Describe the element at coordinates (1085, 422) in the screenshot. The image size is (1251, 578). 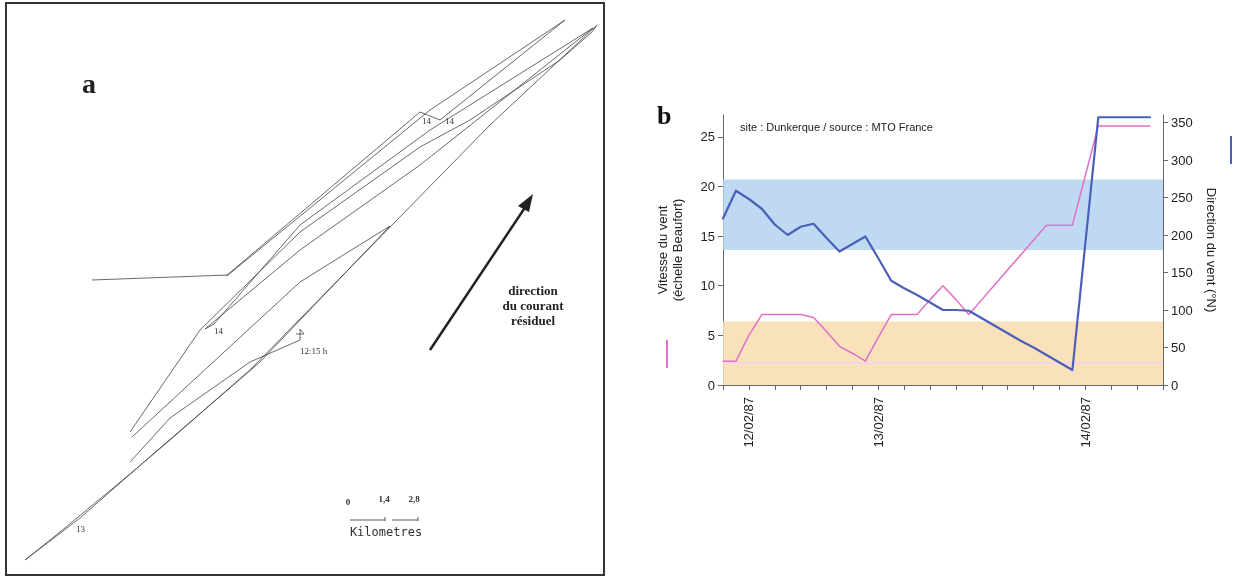
I see `x-tick-label: 14/02/87` at that location.